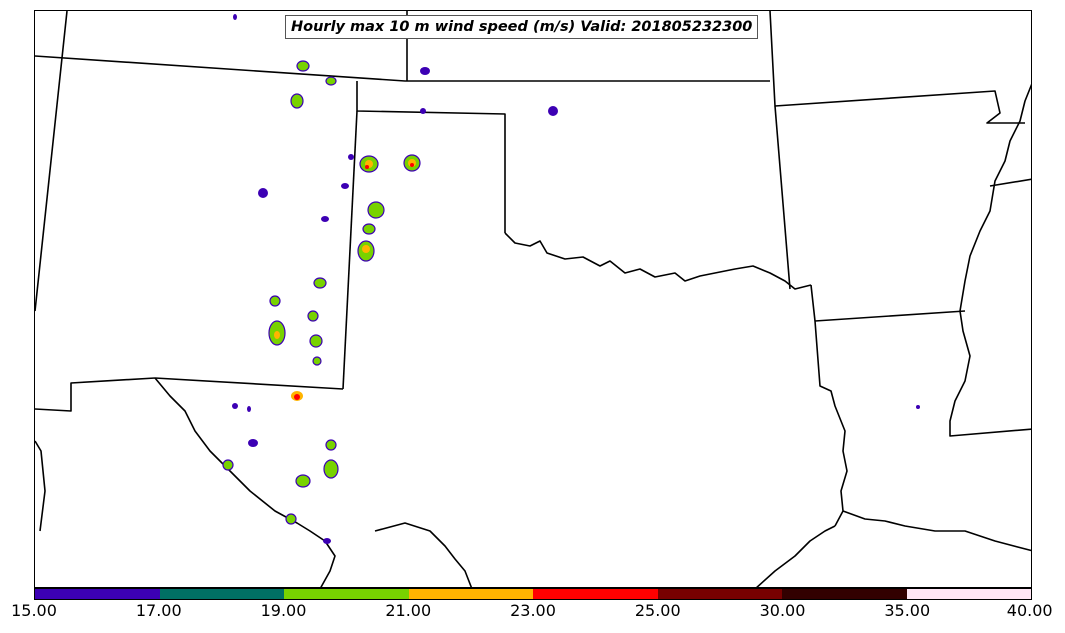  I want to click on colorbar-tick-label: 21.00, so click(408, 610).